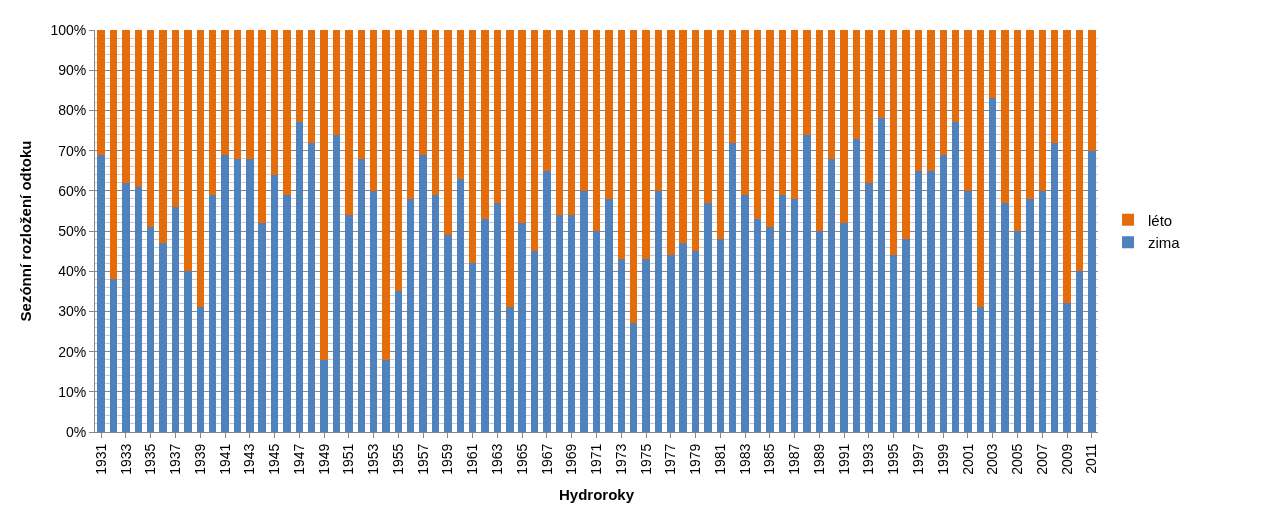 Image resolution: width=1268 pixels, height=532 pixels. What do you see at coordinates (125, 459) in the screenshot?
I see `x-tick-label: 1933` at bounding box center [125, 459].